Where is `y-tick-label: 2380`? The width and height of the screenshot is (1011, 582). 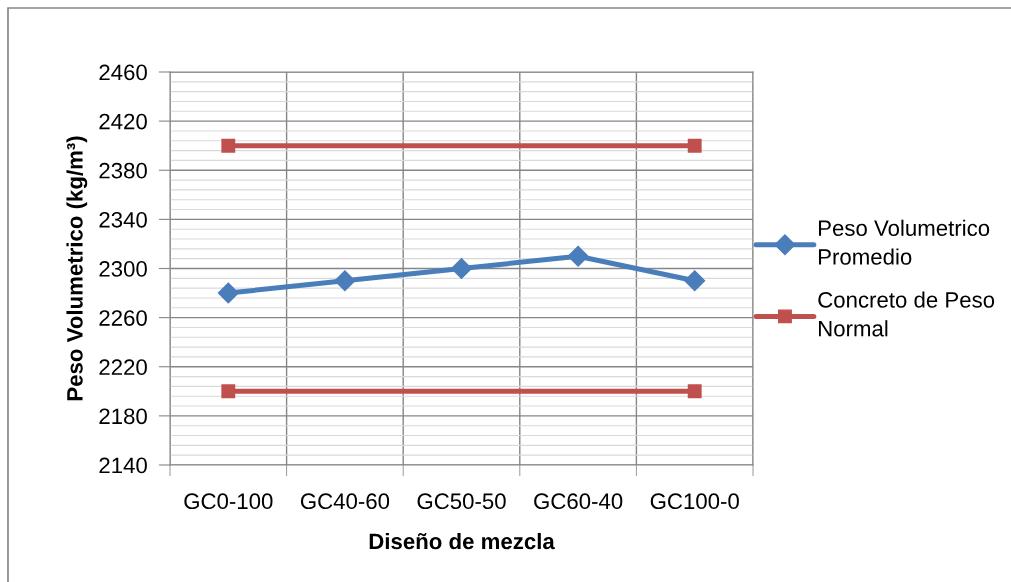
y-tick-label: 2380 is located at coordinates (123, 170).